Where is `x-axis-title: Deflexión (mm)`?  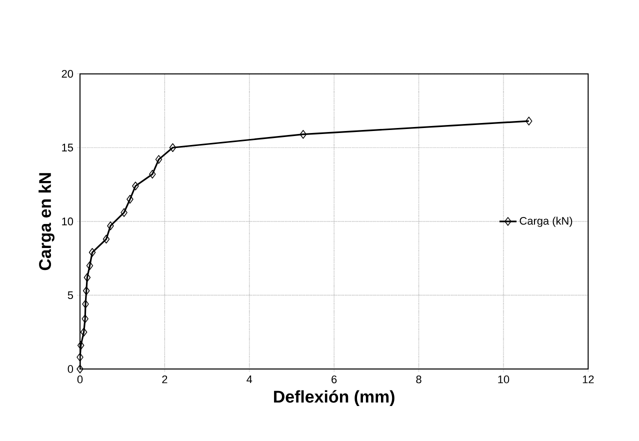
x-axis-title: Deflexión (mm) is located at coordinates (334, 398).